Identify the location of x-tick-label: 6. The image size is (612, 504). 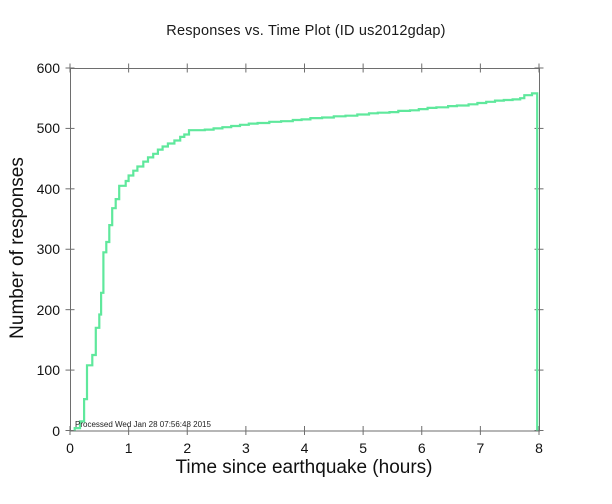
(421, 447).